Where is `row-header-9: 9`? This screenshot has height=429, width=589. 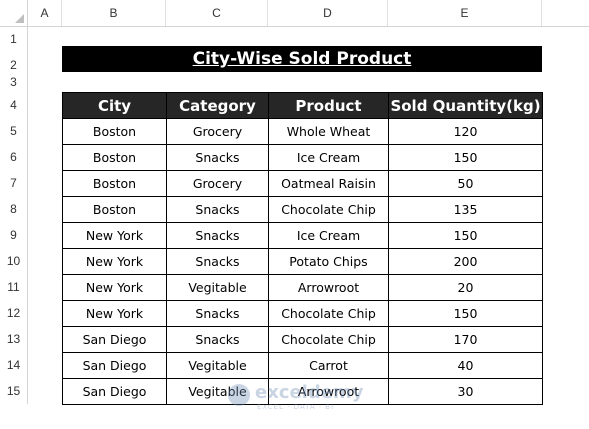 row-header-9: 9 is located at coordinates (14, 235).